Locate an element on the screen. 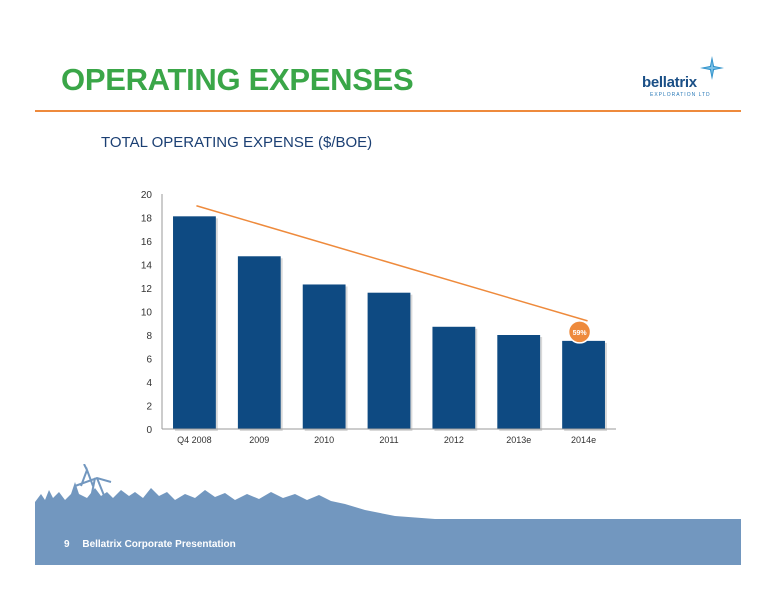  star-icon is located at coordinates (712, 68).